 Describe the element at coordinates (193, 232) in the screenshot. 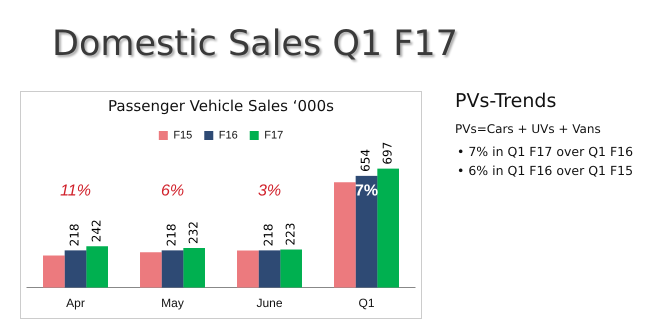

I see `data-label: 232` at that location.